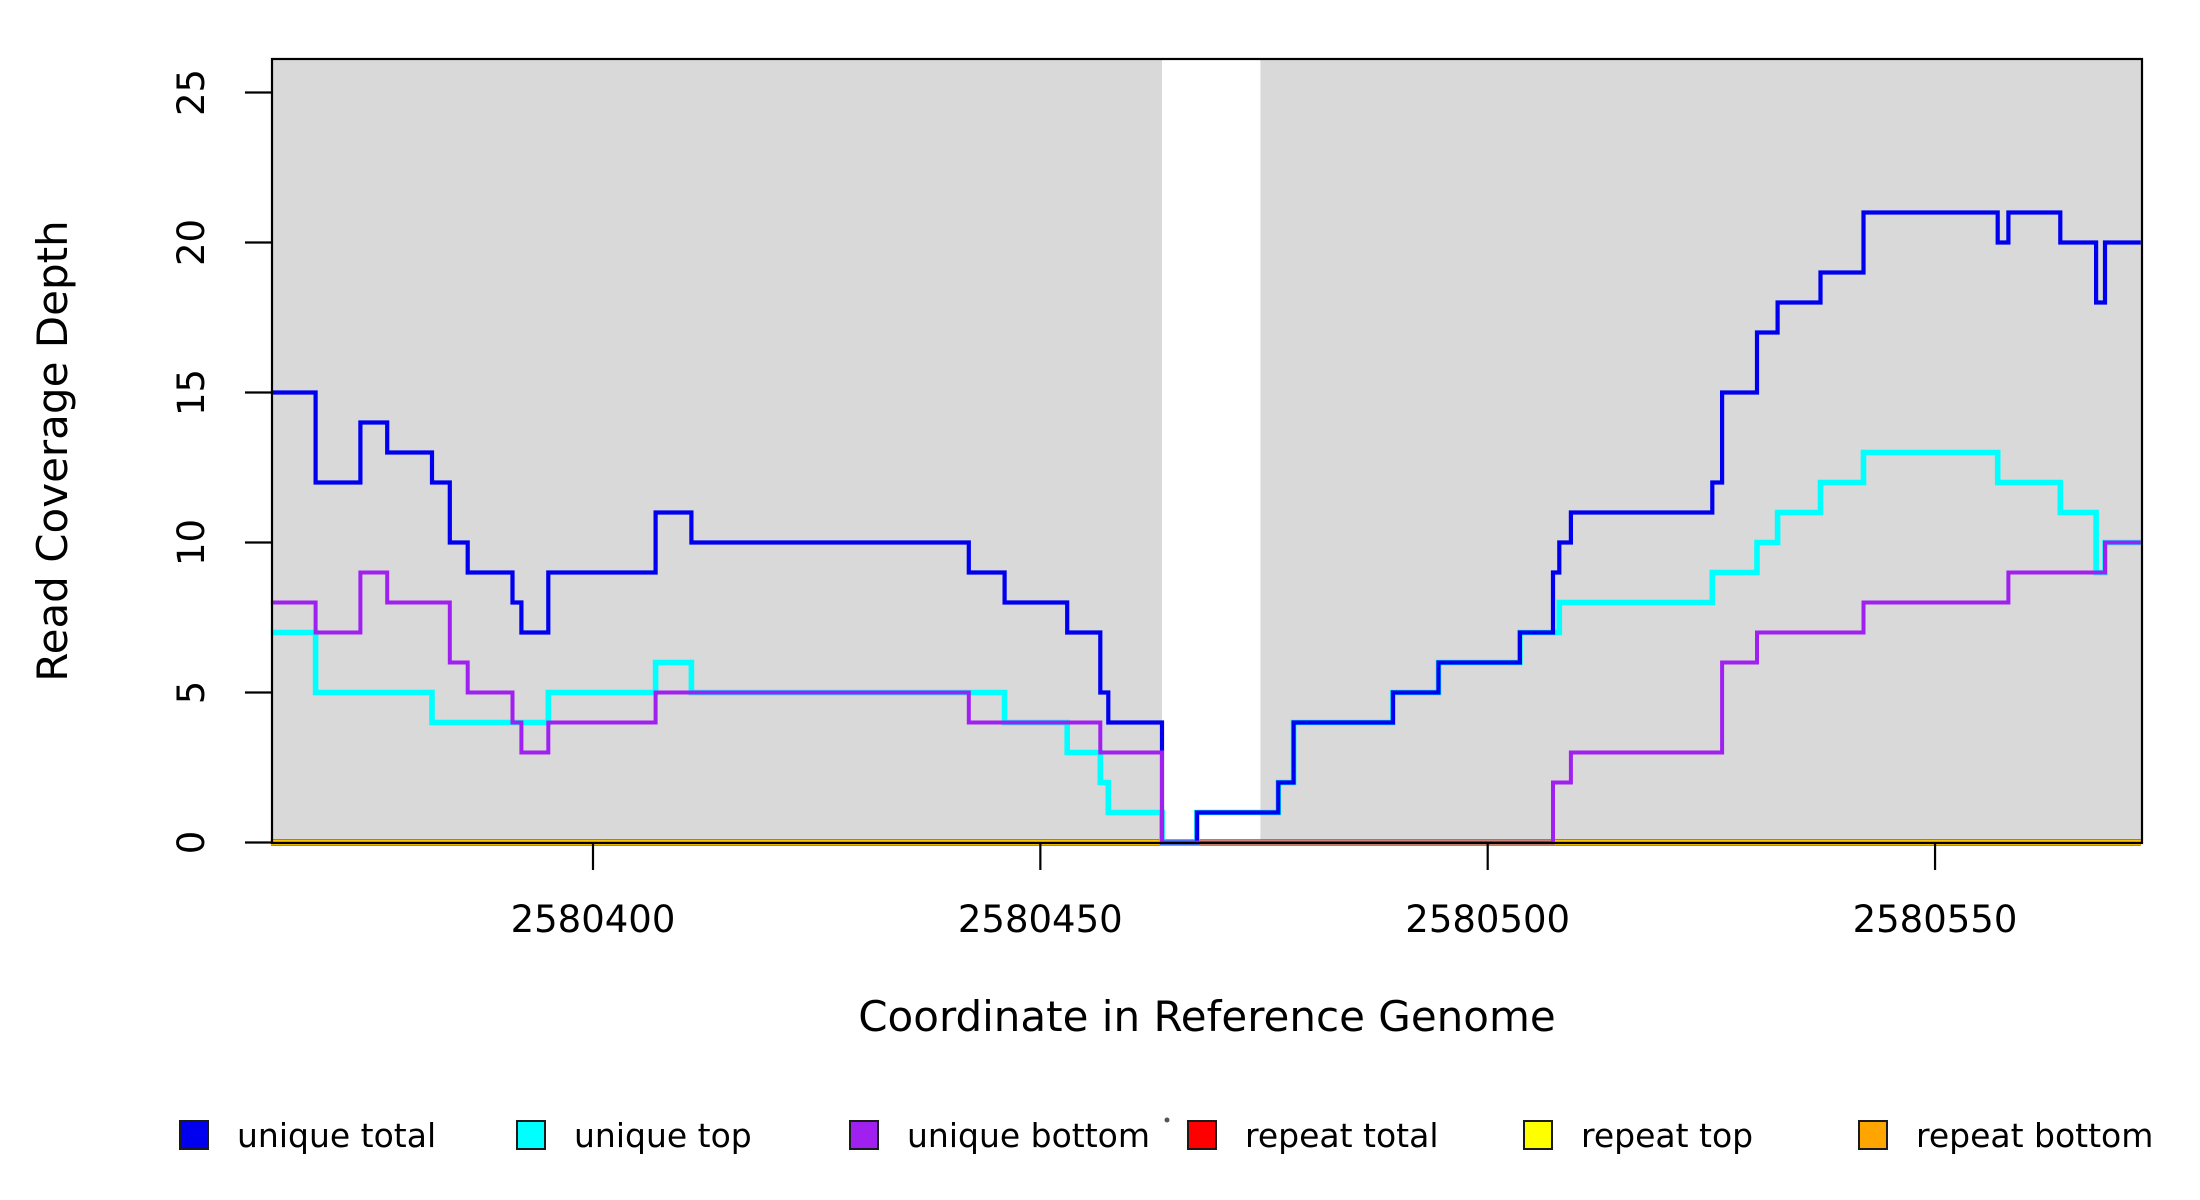 This screenshot has width=2200, height=1200. Describe the element at coordinates (531, 1135) in the screenshot. I see `legend-swatch-unique-top` at that location.